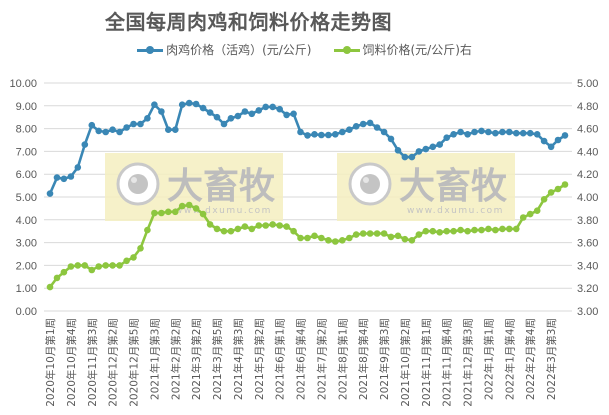 This screenshot has width=609, height=415. What do you see at coordinates (92, 362) in the screenshot?
I see `x-tick-label: 2020年11月第3周` at bounding box center [92, 362].